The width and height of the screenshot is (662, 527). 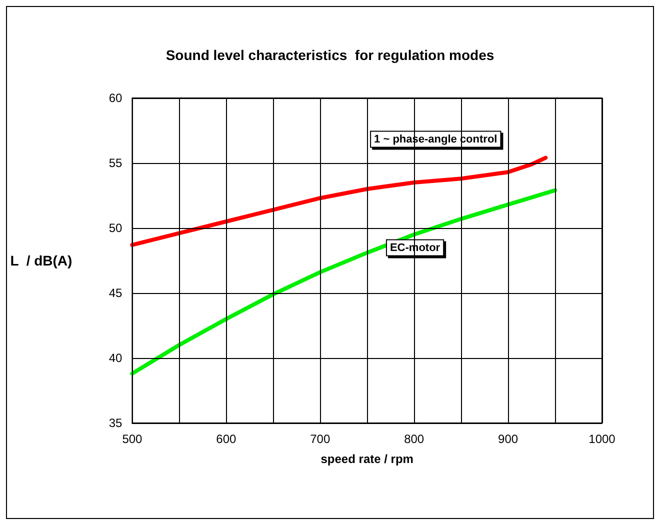 I want to click on x-tick-label: 800, so click(x=414, y=439).